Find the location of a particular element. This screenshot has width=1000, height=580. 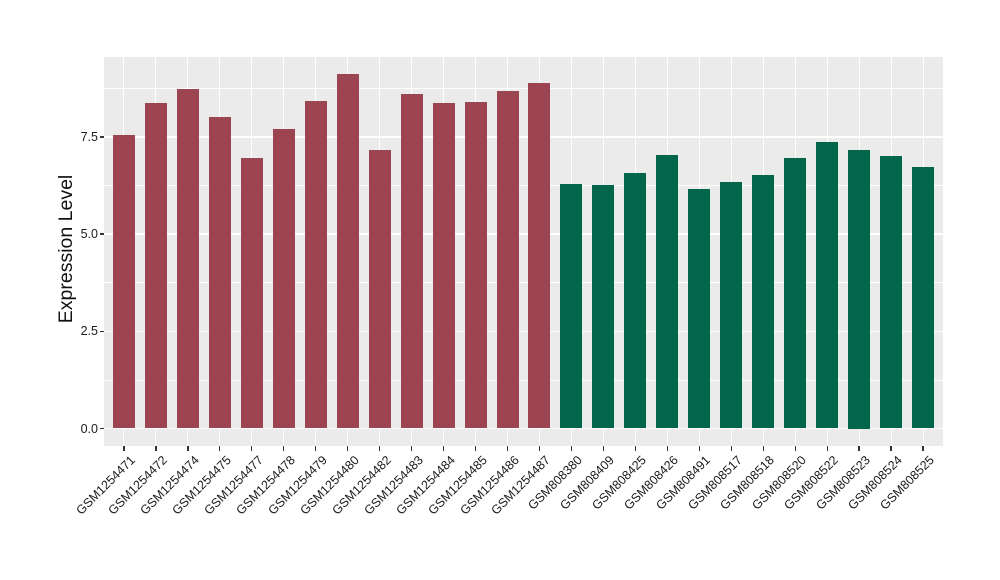

y-tick-label: 5.0 is located at coordinates (89, 234).